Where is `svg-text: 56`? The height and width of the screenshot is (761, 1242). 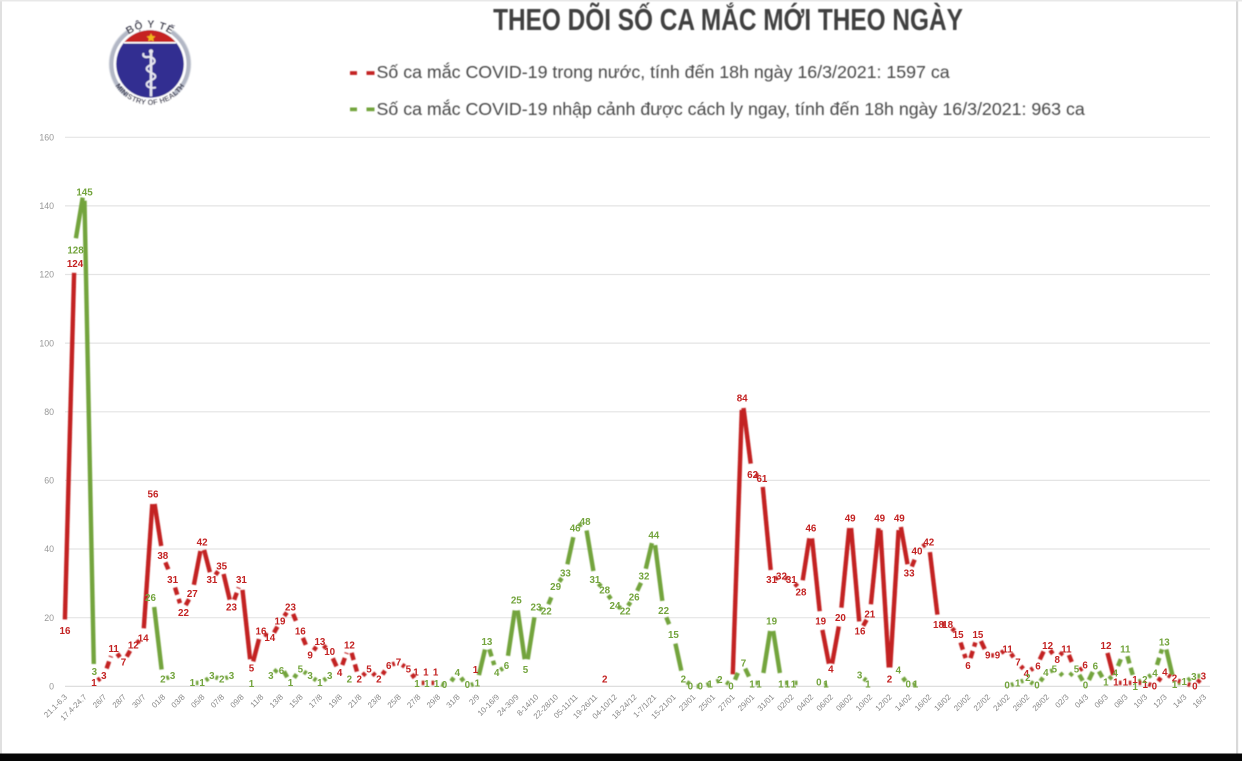 svg-text: 56 is located at coordinates (153, 494).